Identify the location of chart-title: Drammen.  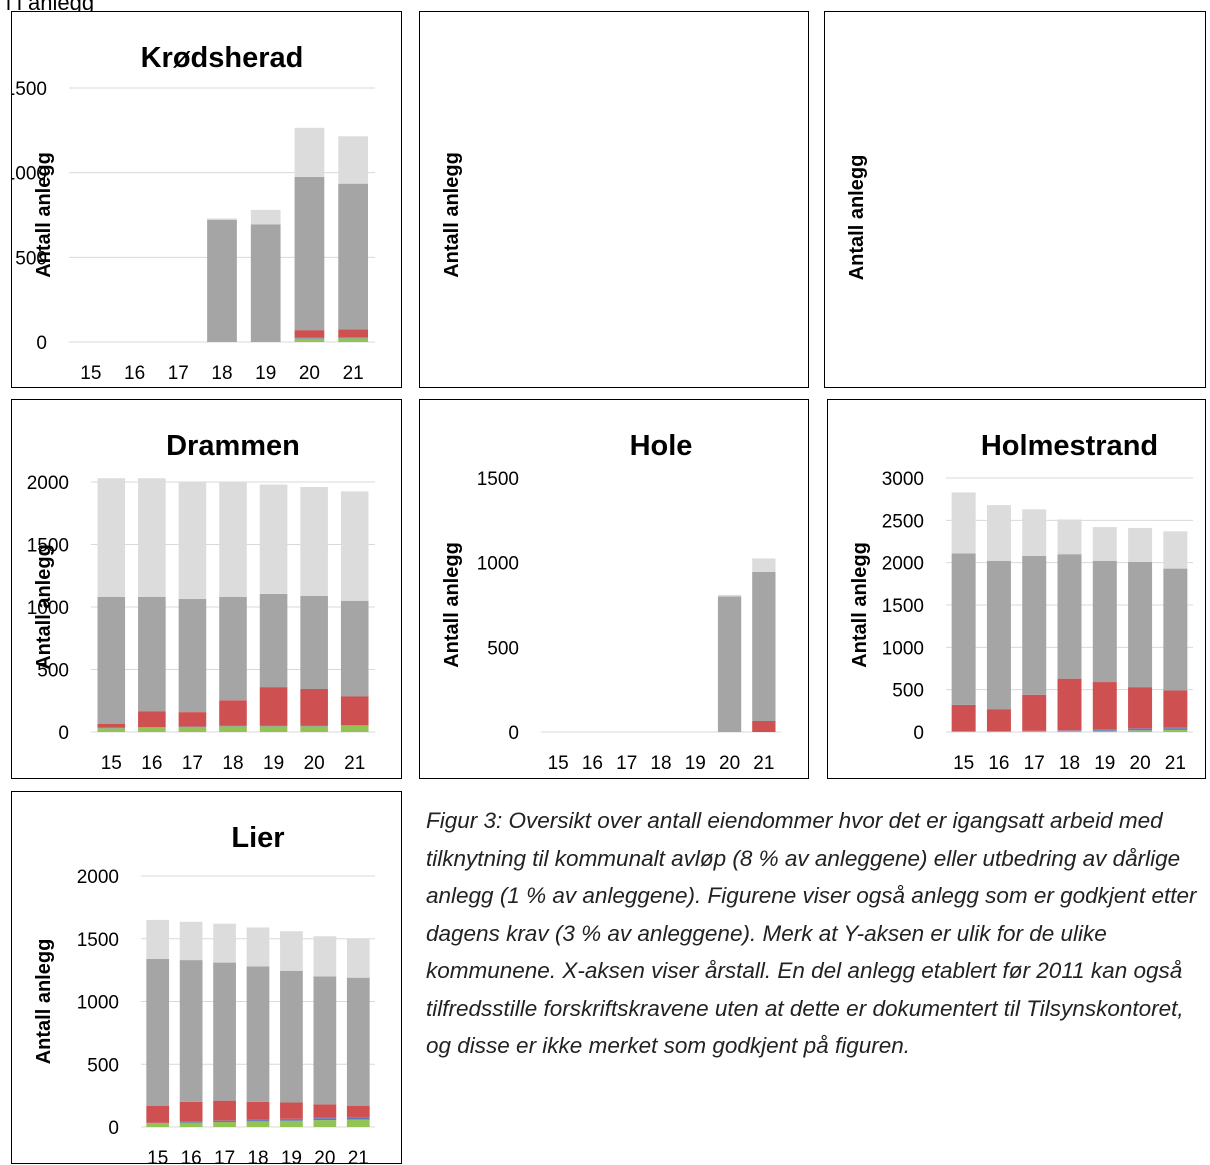
(233, 446).